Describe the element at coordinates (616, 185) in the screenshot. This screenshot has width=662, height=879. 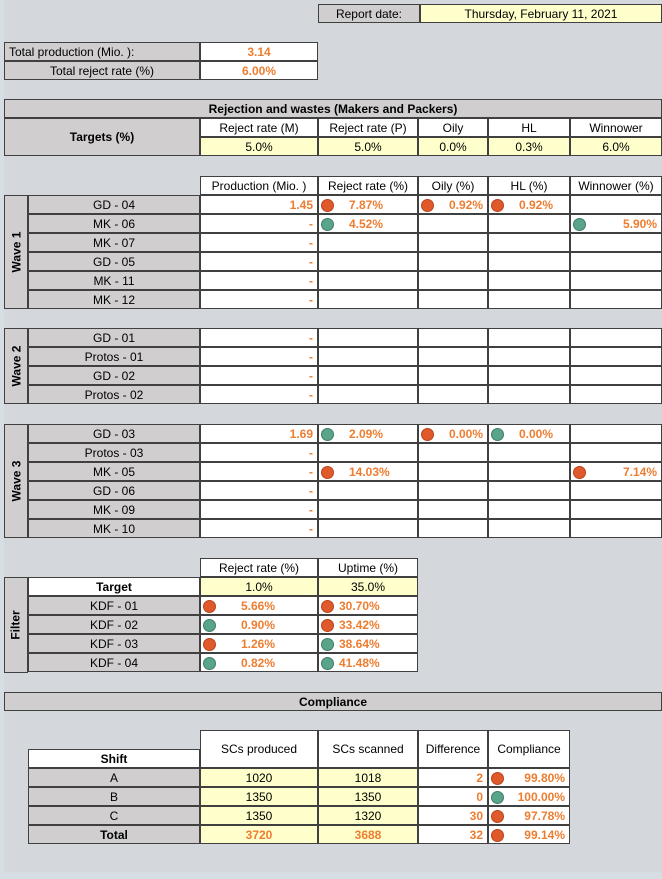
I see `column-header-4: Winnower (%)` at that location.